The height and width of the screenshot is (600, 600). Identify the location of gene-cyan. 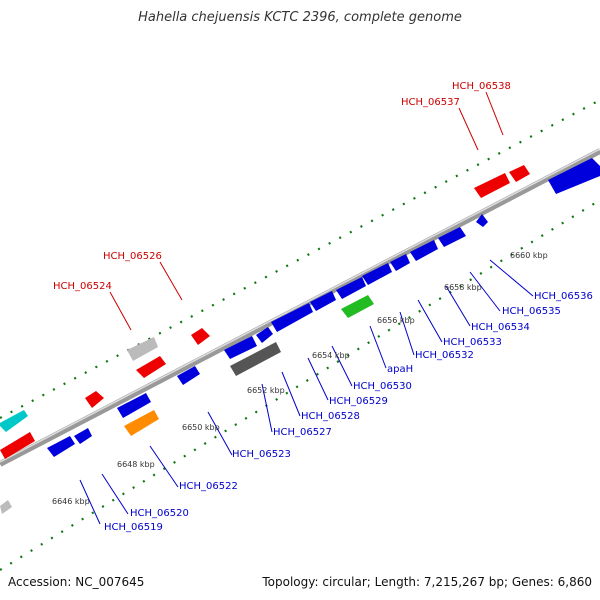
(14, 421).